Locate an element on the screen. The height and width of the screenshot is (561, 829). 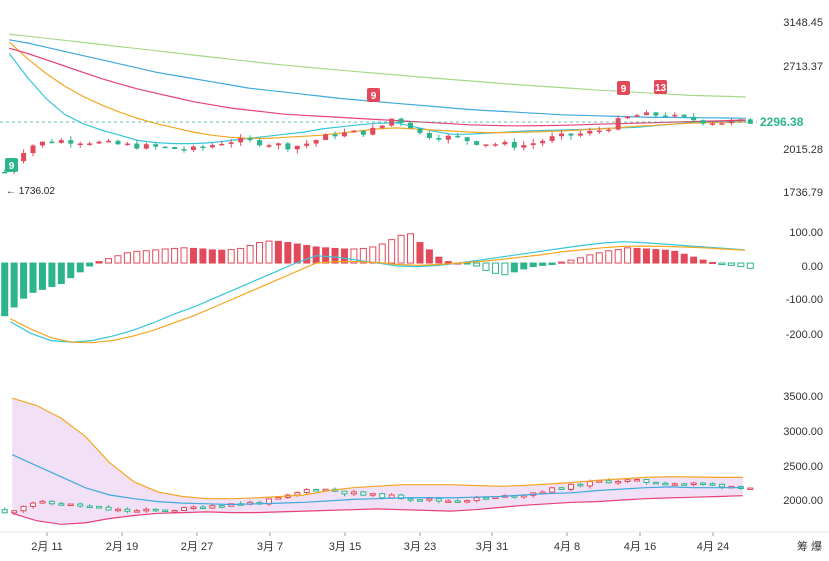
y-tick-label: 2015.28 is located at coordinates (803, 150).